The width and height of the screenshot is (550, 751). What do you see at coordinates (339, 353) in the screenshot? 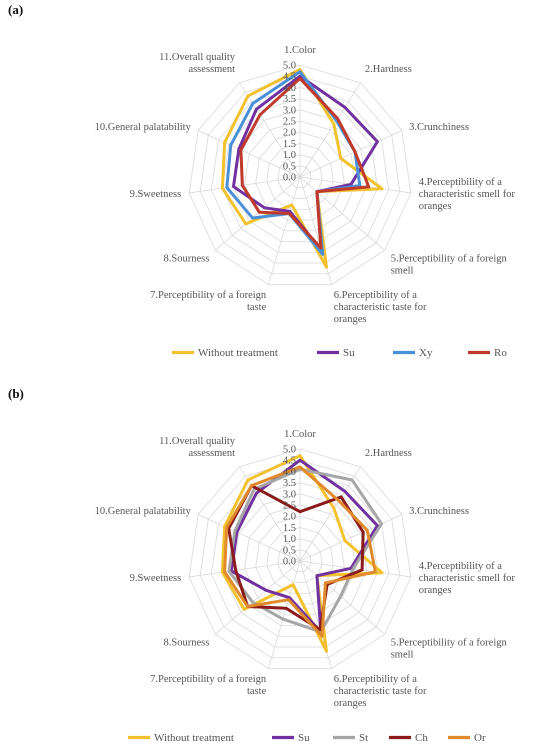
I see `legend: Without treatment Su Xy Ro` at bounding box center [339, 353].